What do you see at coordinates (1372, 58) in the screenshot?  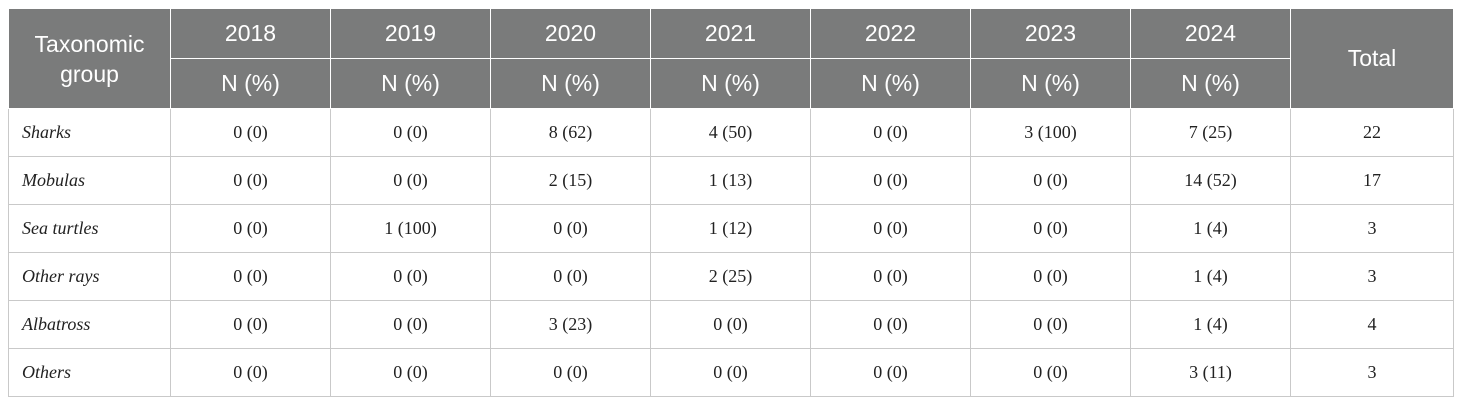 I see `total-header: Total` at bounding box center [1372, 58].